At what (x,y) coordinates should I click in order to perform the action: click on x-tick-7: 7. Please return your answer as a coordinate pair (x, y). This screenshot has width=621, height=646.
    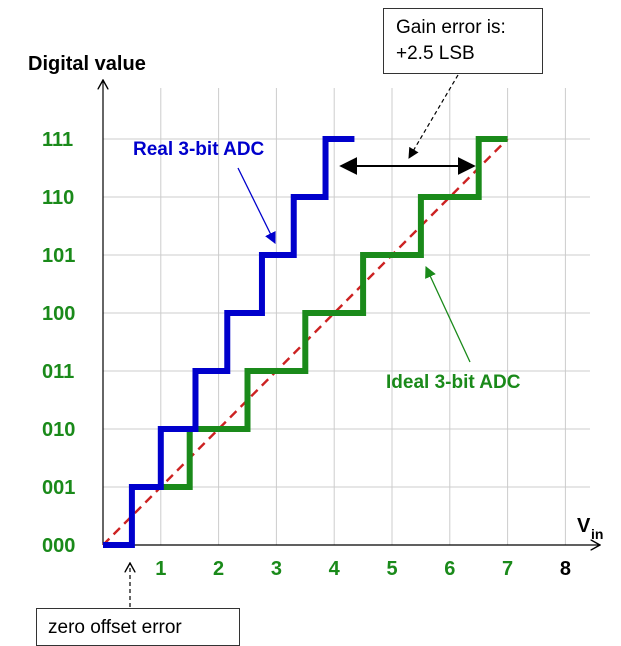
    Looking at the image, I should click on (507, 569).